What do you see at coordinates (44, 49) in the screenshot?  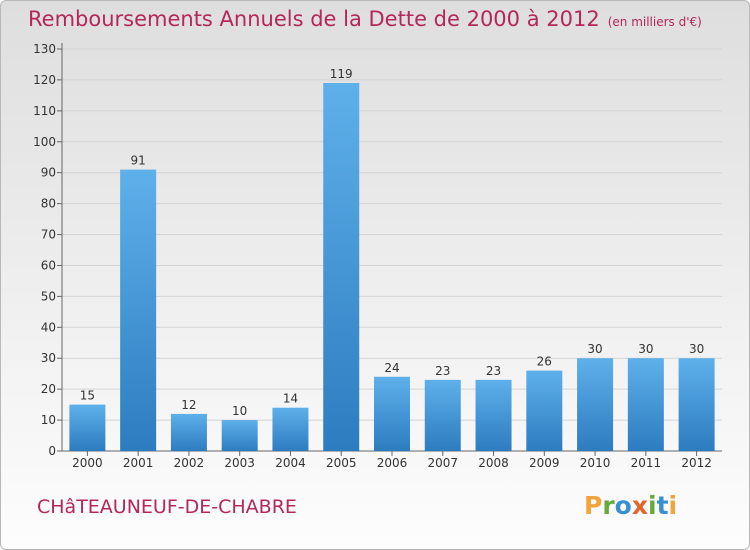 I see `y-tick-label: 130` at bounding box center [44, 49].